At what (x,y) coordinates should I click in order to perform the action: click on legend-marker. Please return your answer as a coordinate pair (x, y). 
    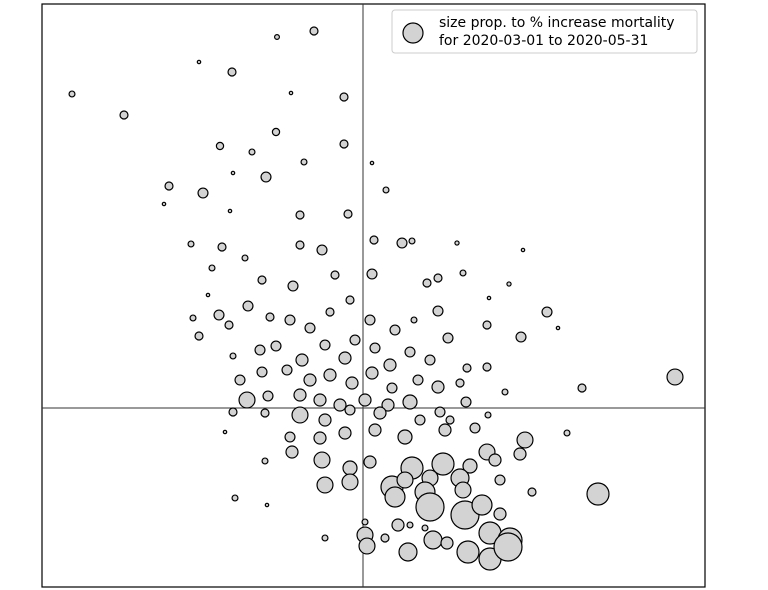
    Looking at the image, I should click on (413, 33).